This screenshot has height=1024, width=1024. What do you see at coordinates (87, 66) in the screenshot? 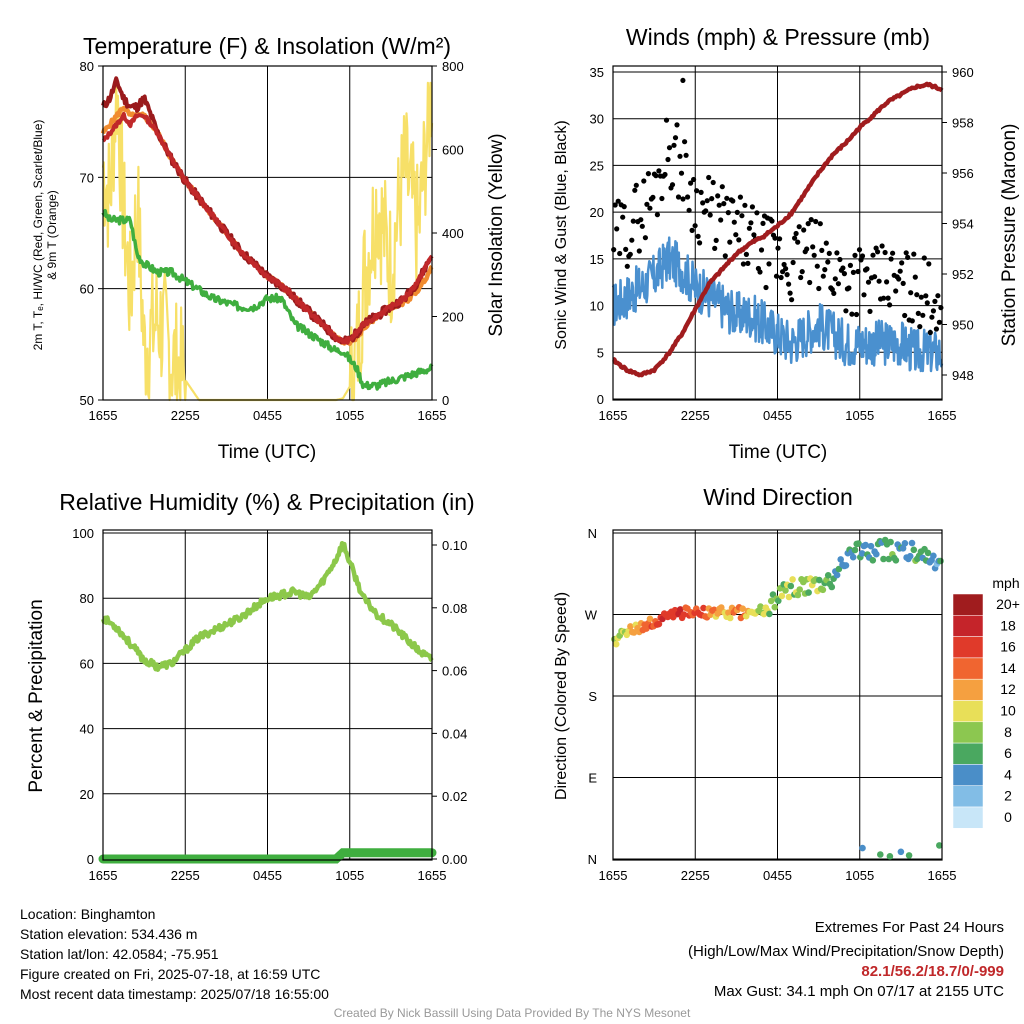
I see `temp-ytick-label: 80` at bounding box center [87, 66].